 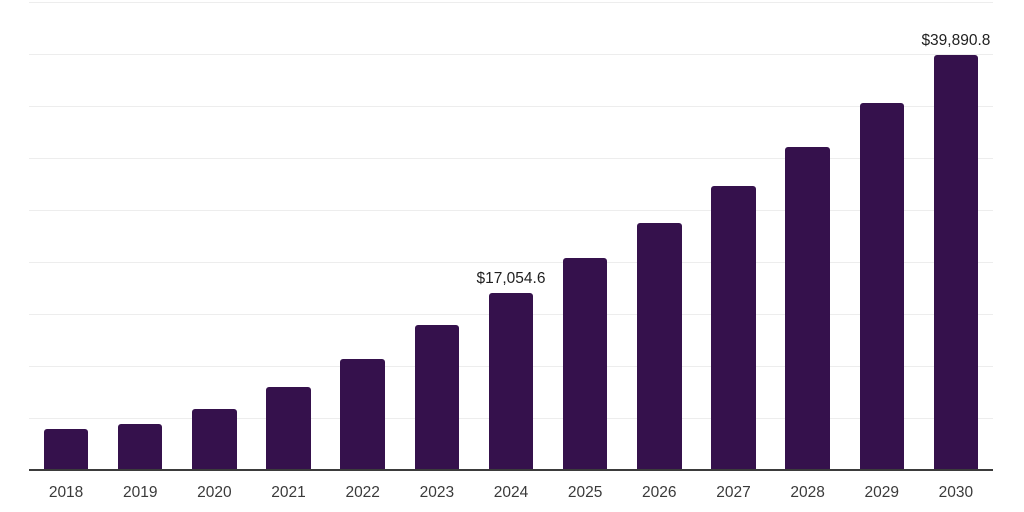 What do you see at coordinates (807, 492) in the screenshot?
I see `x-axis-label-2028: 2028` at bounding box center [807, 492].